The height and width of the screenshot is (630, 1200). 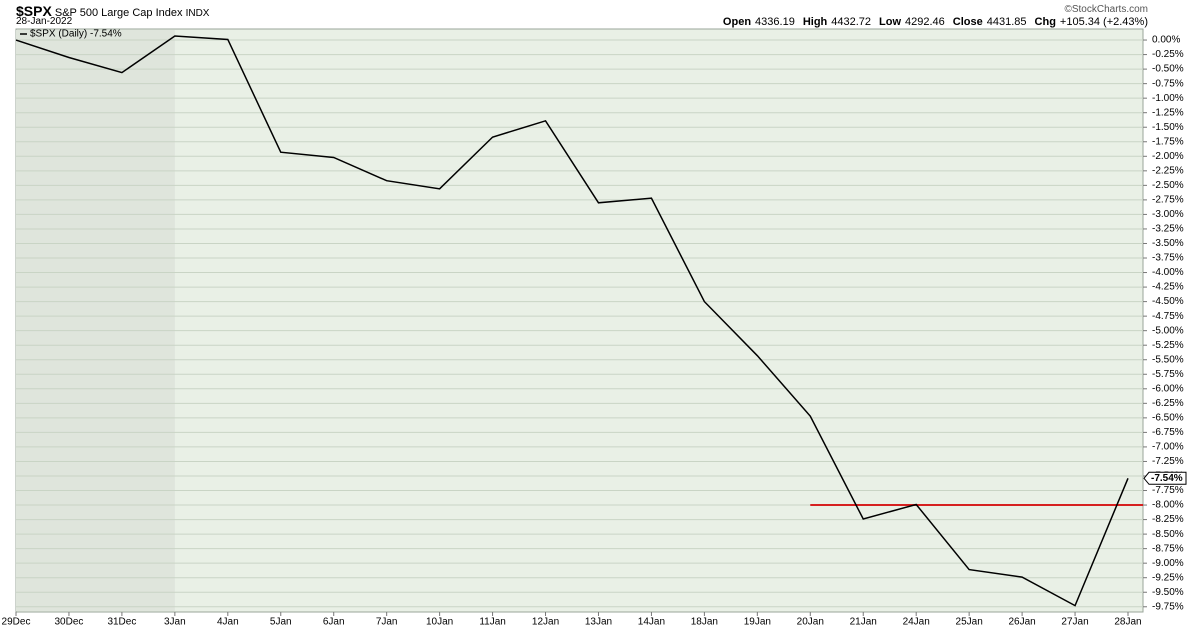 What do you see at coordinates (1168, 577) in the screenshot?
I see `y-tick-label: -9.25%` at bounding box center [1168, 577].